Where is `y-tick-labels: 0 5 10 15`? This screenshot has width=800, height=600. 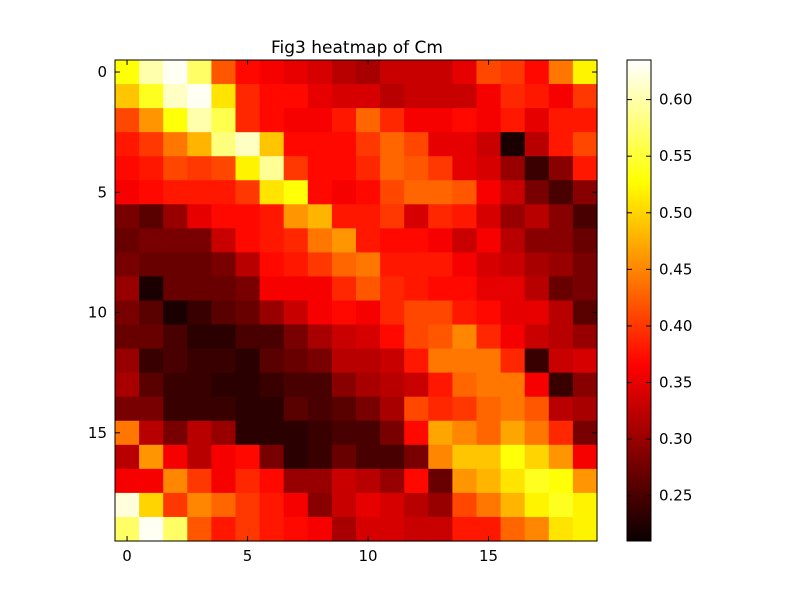 y-tick-labels: 0 5 10 15 is located at coordinates (97, 252).